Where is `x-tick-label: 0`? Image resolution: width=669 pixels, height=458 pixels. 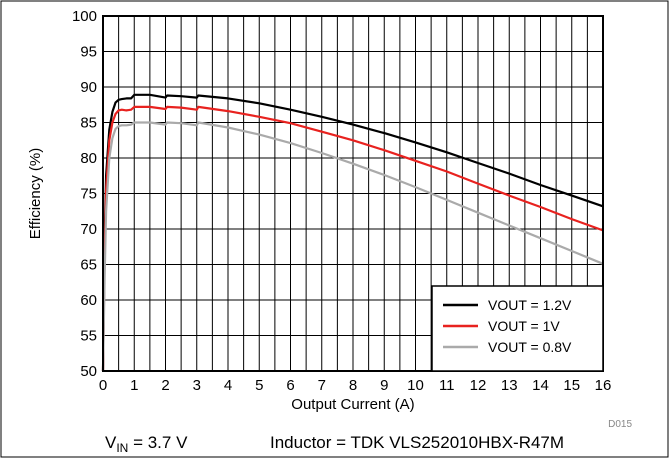
x-tick-label: 0 is located at coordinates (103, 385).